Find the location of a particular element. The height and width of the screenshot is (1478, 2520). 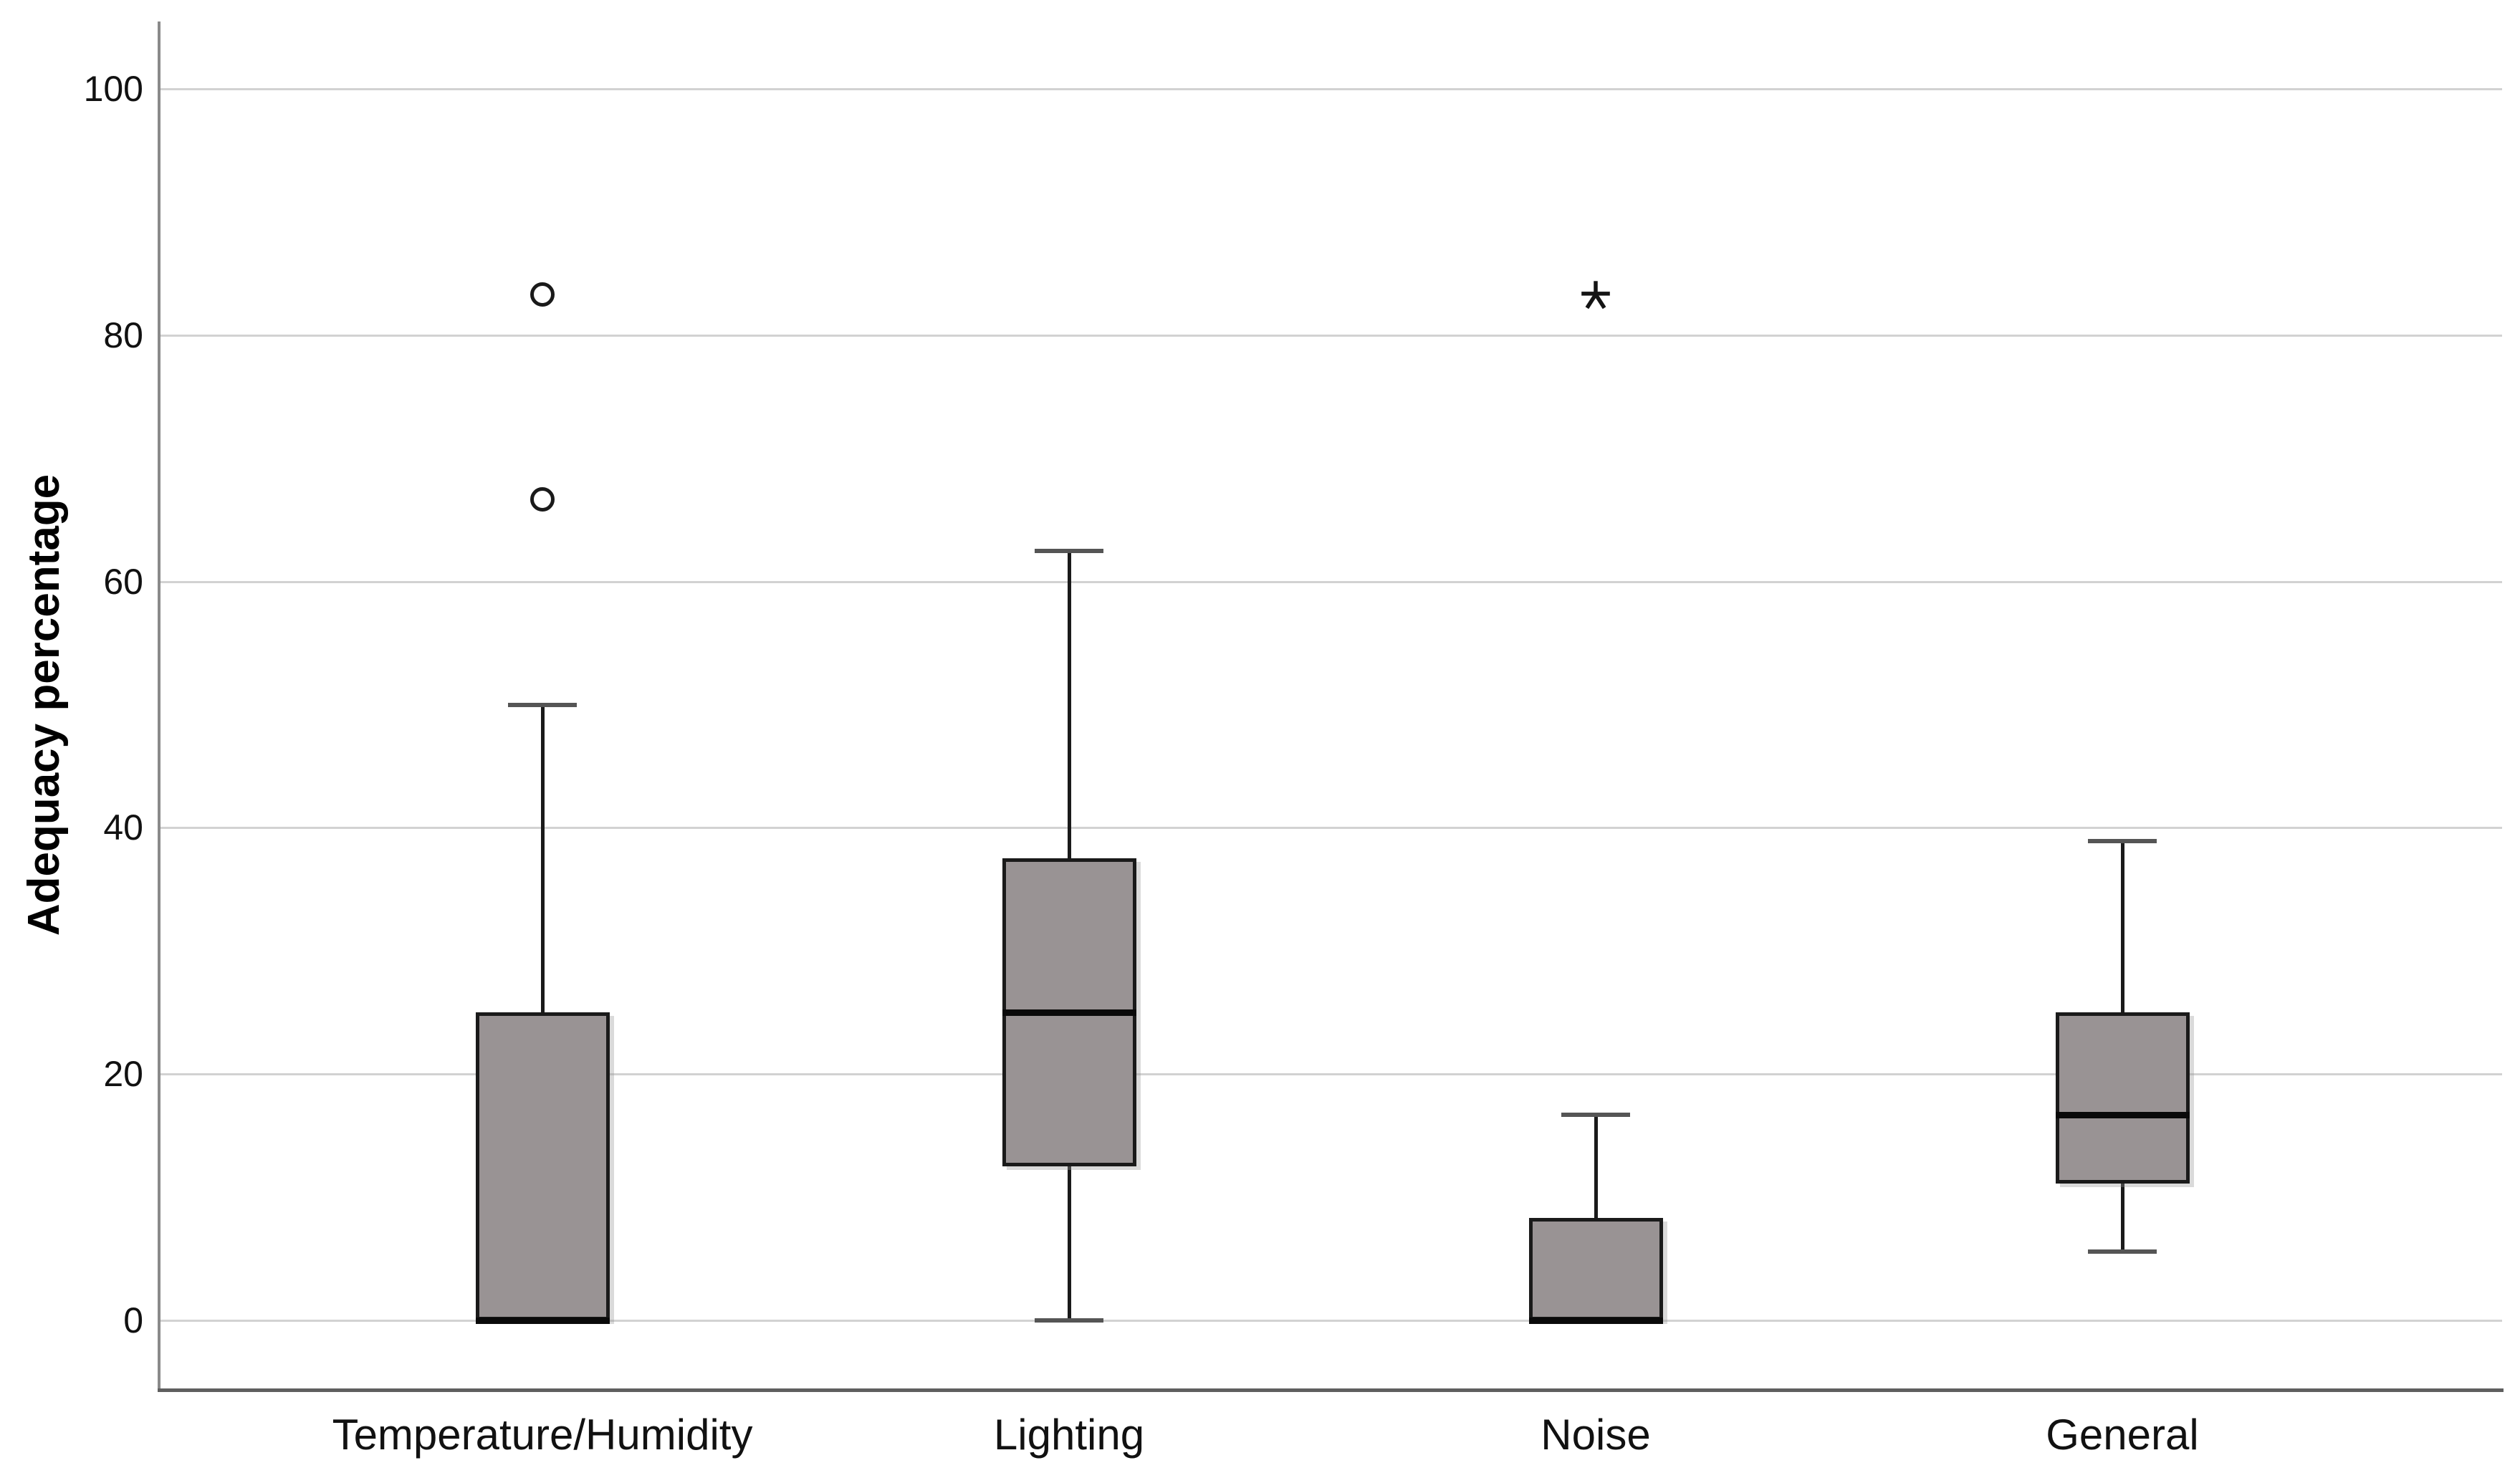

category-label: Temperature/Humidity is located at coordinates (542, 1435).